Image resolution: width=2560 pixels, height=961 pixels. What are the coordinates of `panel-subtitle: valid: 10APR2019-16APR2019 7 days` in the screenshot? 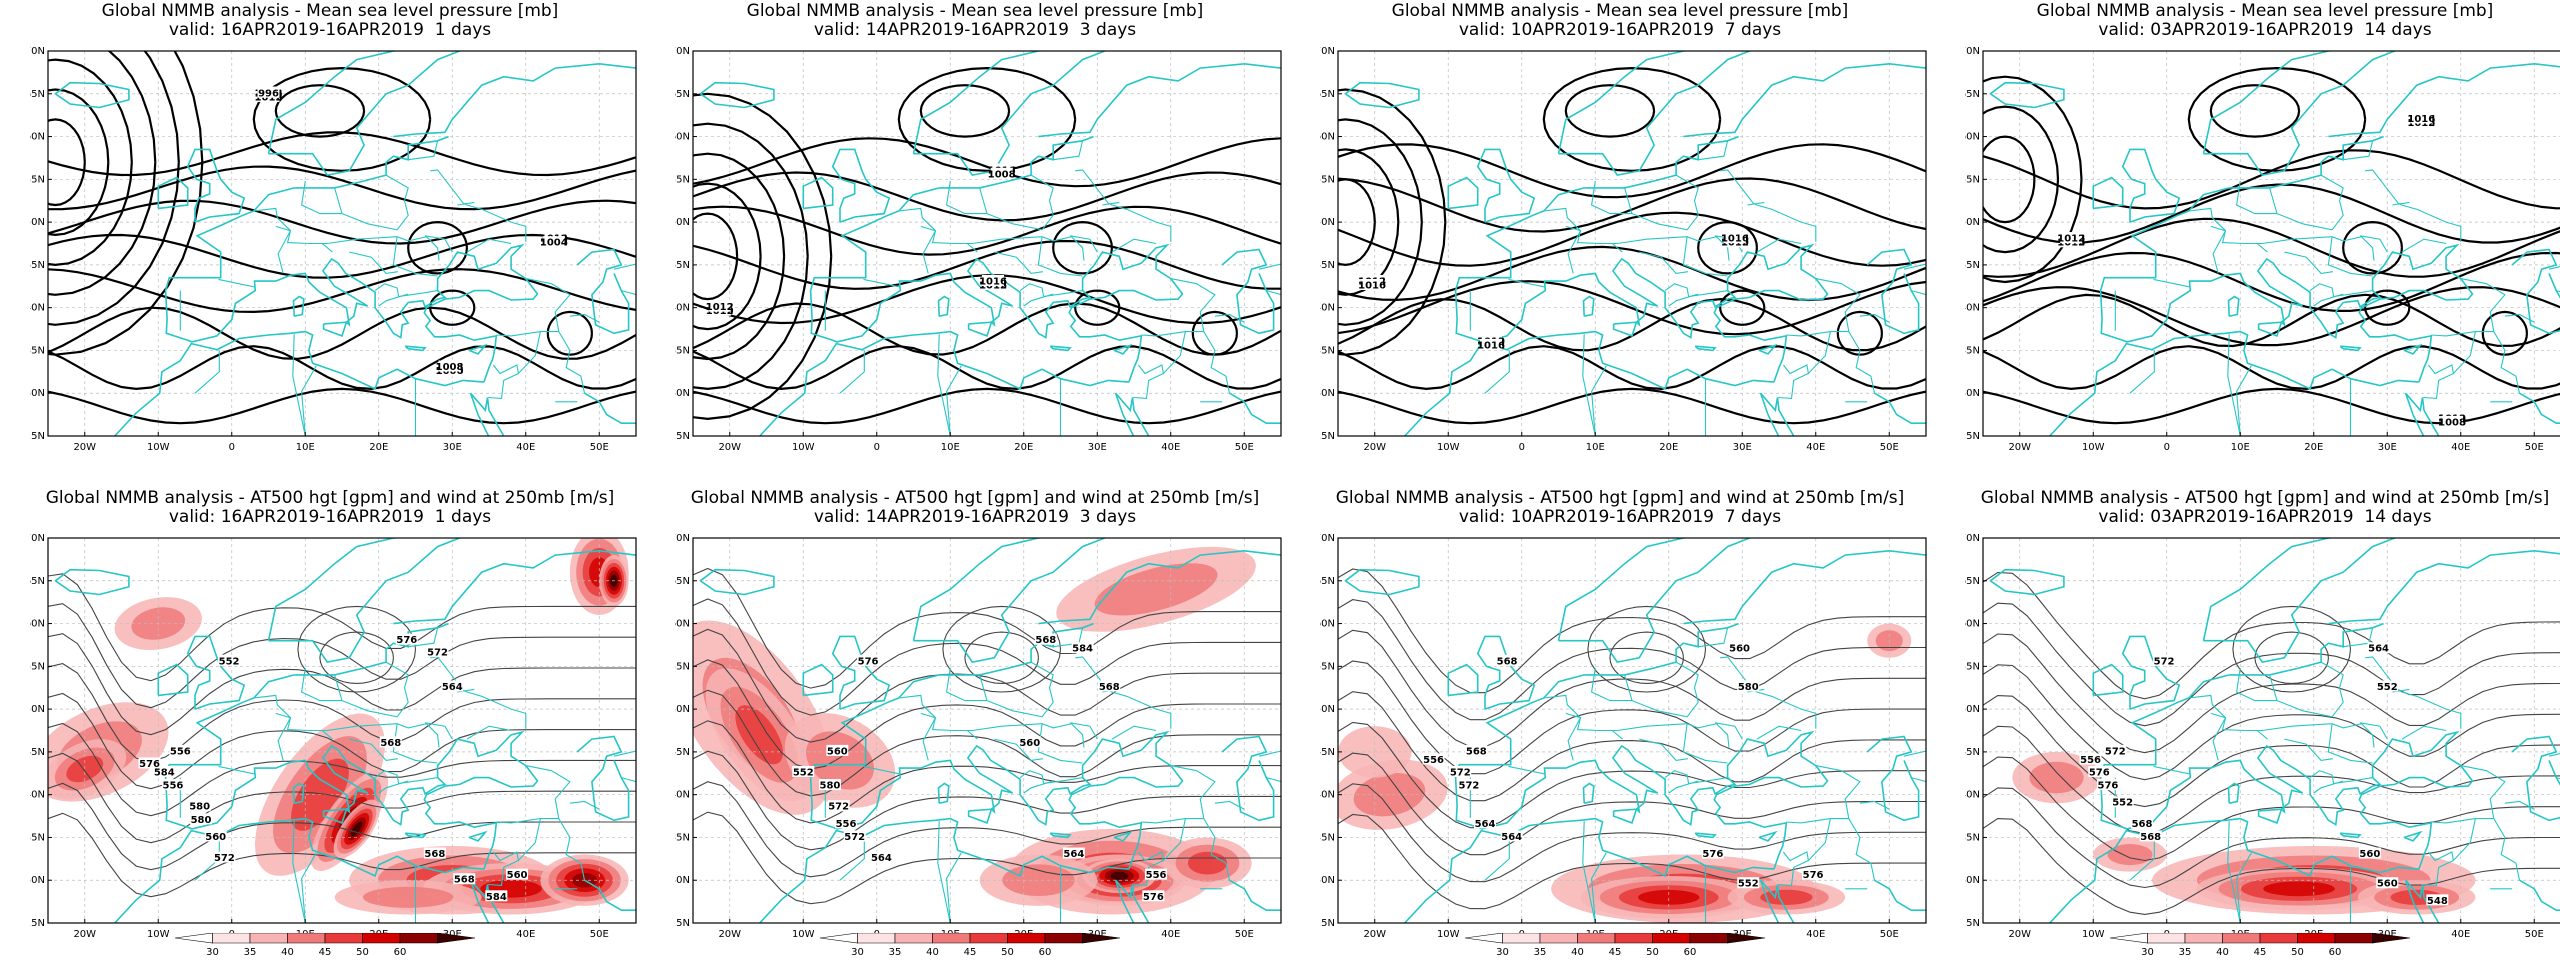 It's located at (1620, 517).